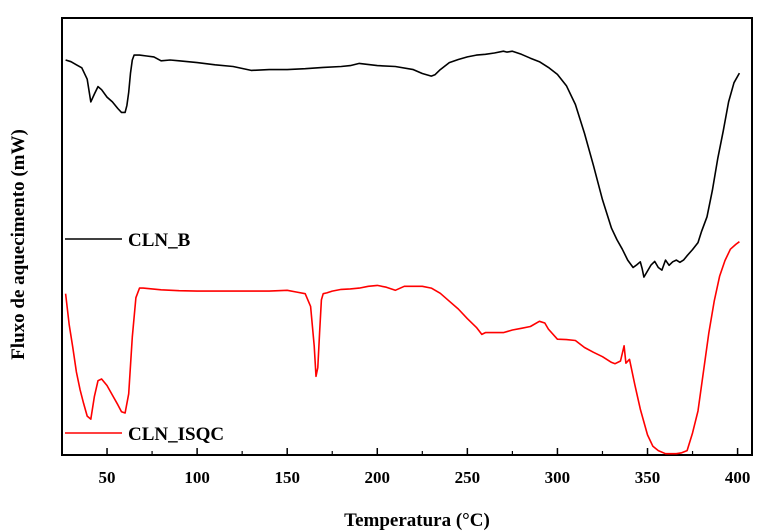  I want to click on x-axis-title: Temperatura (°C), so click(417, 520).